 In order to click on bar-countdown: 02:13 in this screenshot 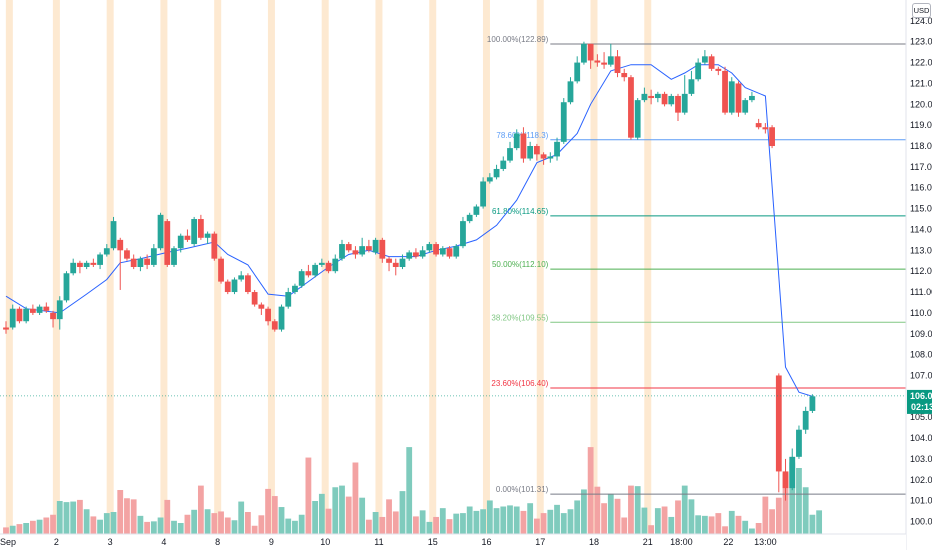, I will do `click(921, 407)`.